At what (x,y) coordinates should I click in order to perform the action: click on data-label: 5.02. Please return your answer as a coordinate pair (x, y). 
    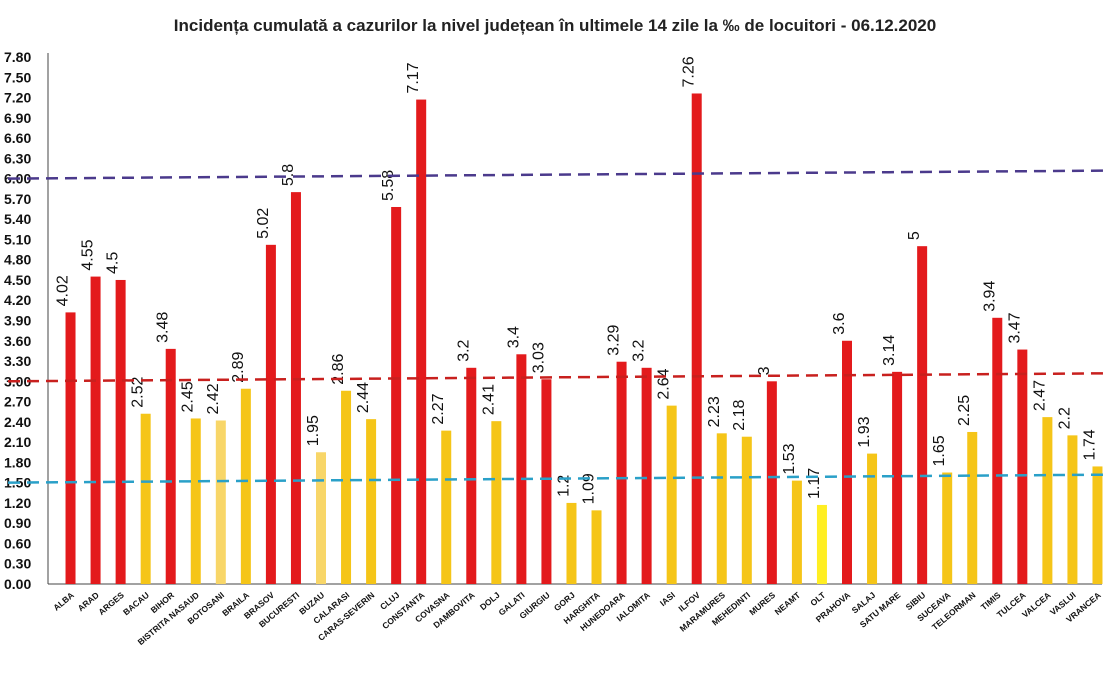
    Looking at the image, I should click on (263, 223).